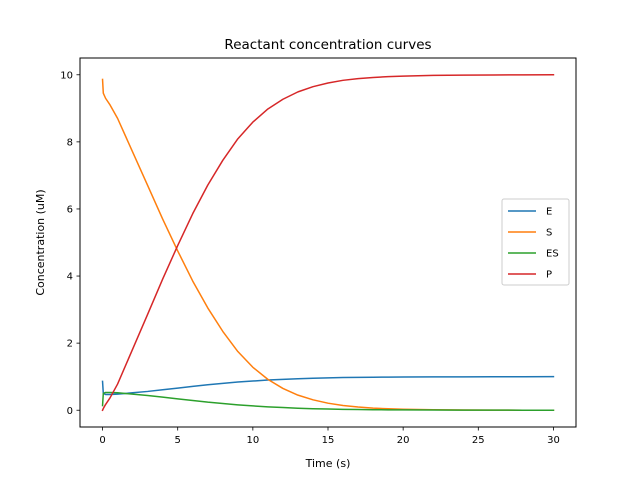 The image size is (640, 480). Describe the element at coordinates (552, 254) in the screenshot. I see `legend-label-es: ES` at that location.